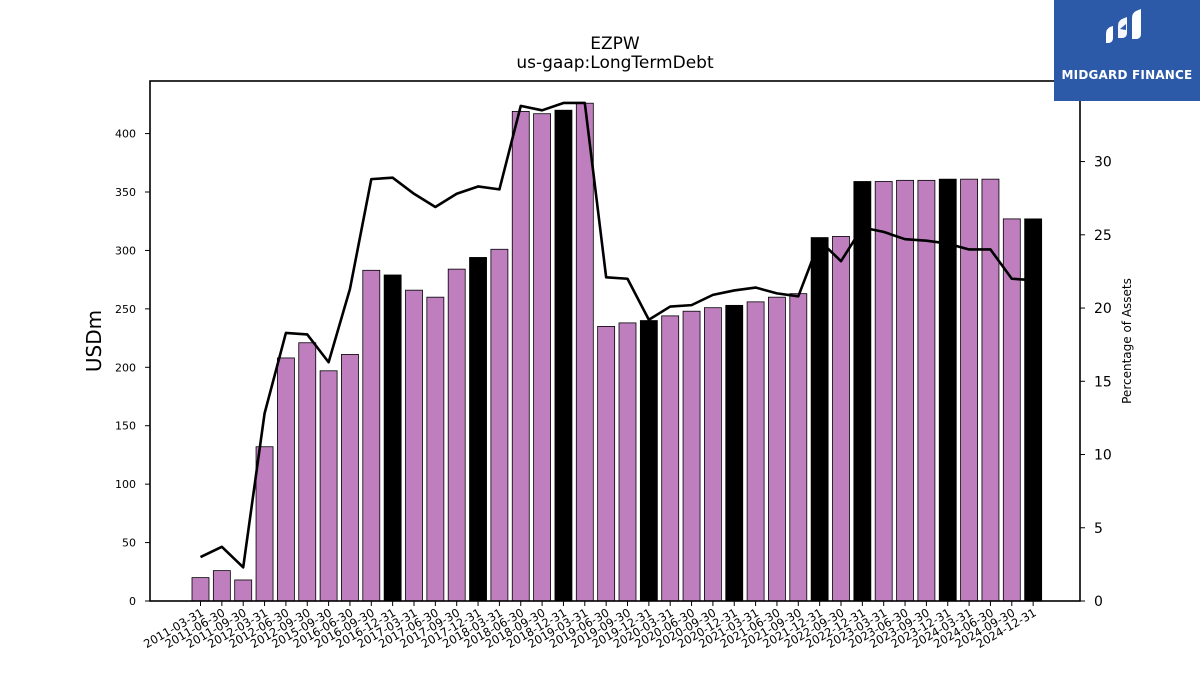 The width and height of the screenshot is (1200, 675). What do you see at coordinates (129, 543) in the screenshot?
I see `y-tick-label: 50` at bounding box center [129, 543].